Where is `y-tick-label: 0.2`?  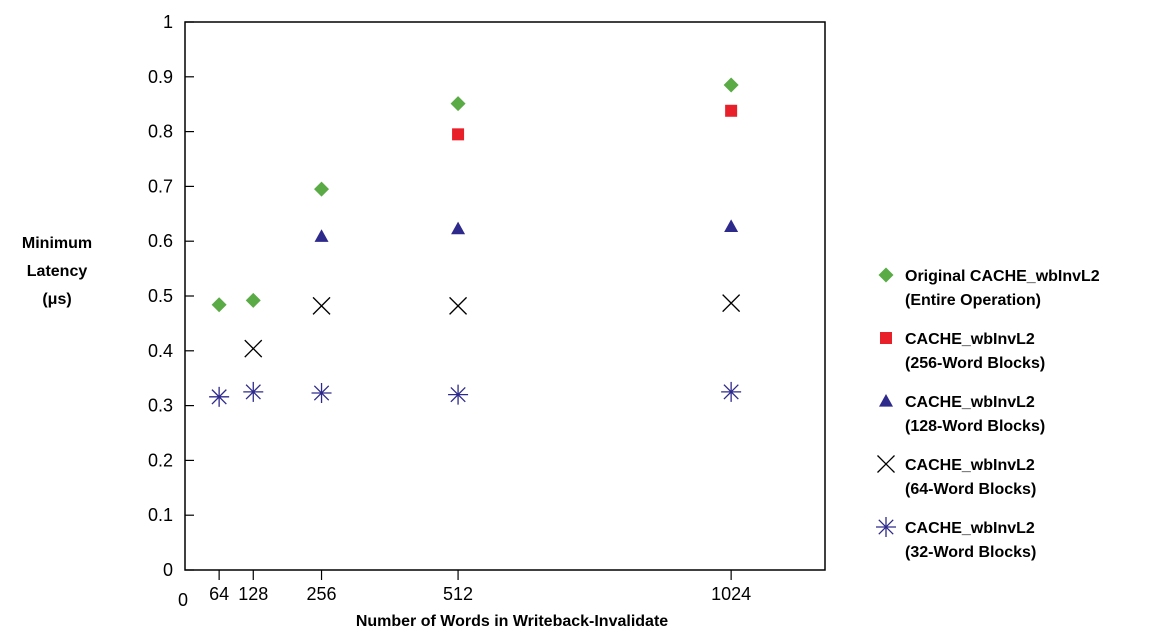 y-tick-label: 0.2 is located at coordinates (160, 460).